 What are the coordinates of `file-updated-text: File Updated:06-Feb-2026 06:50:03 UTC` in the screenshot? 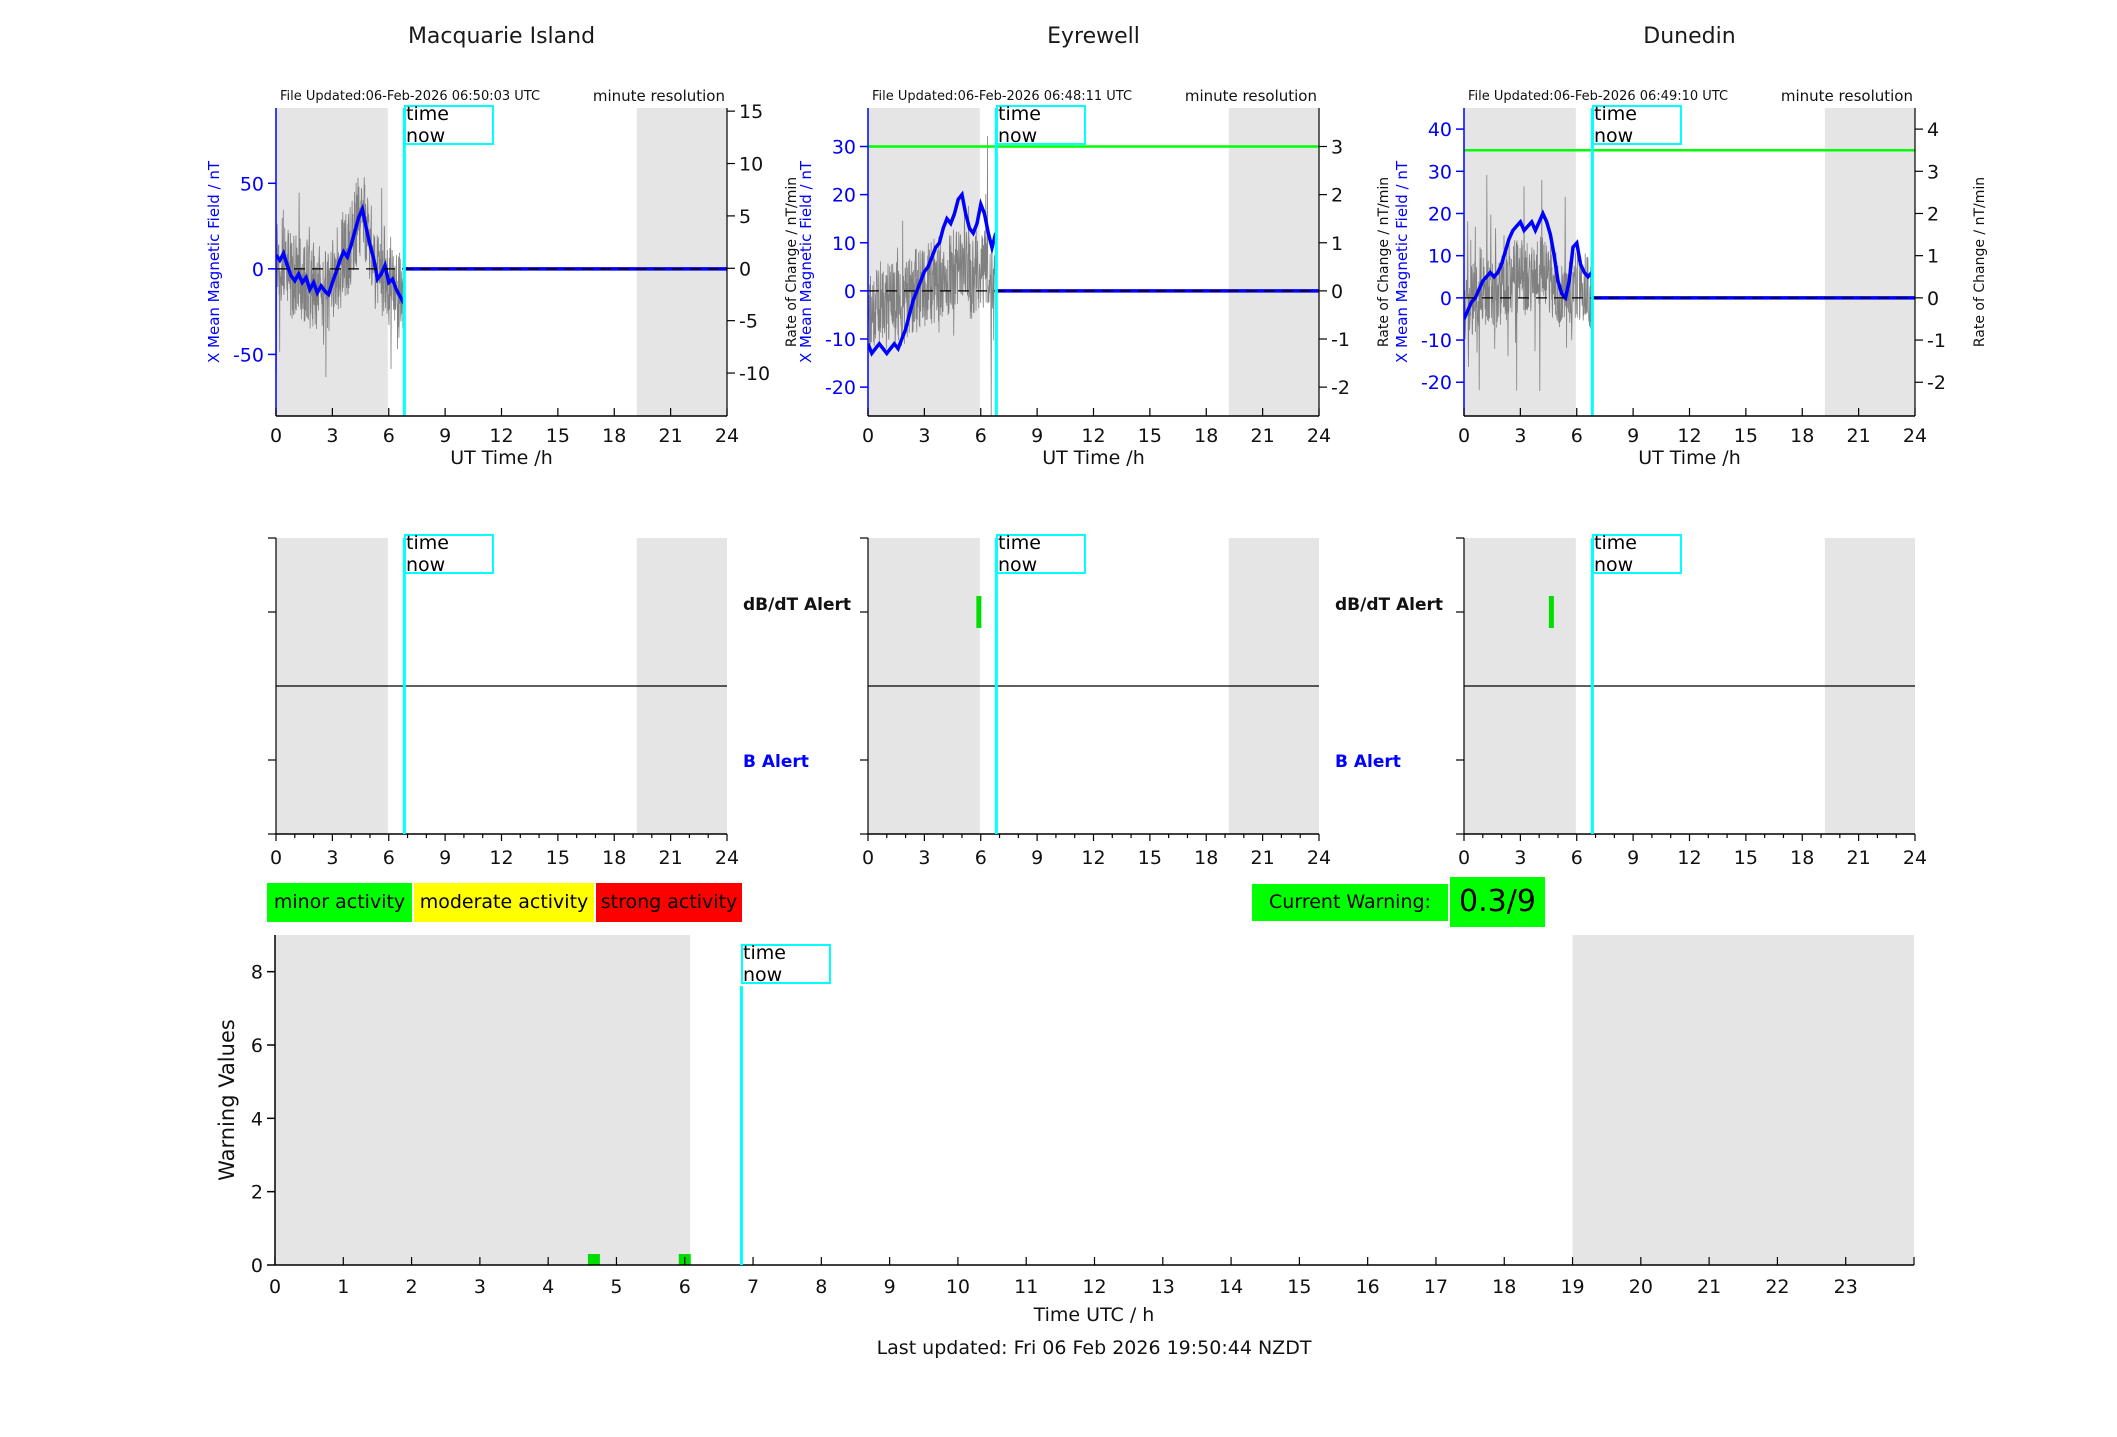 It's located at (410, 96).